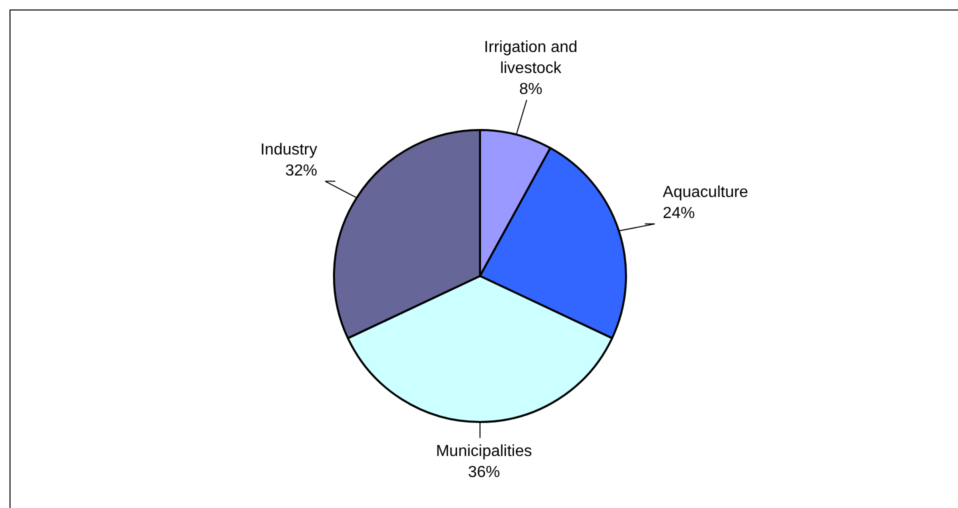 The width and height of the screenshot is (958, 508). What do you see at coordinates (530, 89) in the screenshot?
I see `data-label: 8%` at bounding box center [530, 89].